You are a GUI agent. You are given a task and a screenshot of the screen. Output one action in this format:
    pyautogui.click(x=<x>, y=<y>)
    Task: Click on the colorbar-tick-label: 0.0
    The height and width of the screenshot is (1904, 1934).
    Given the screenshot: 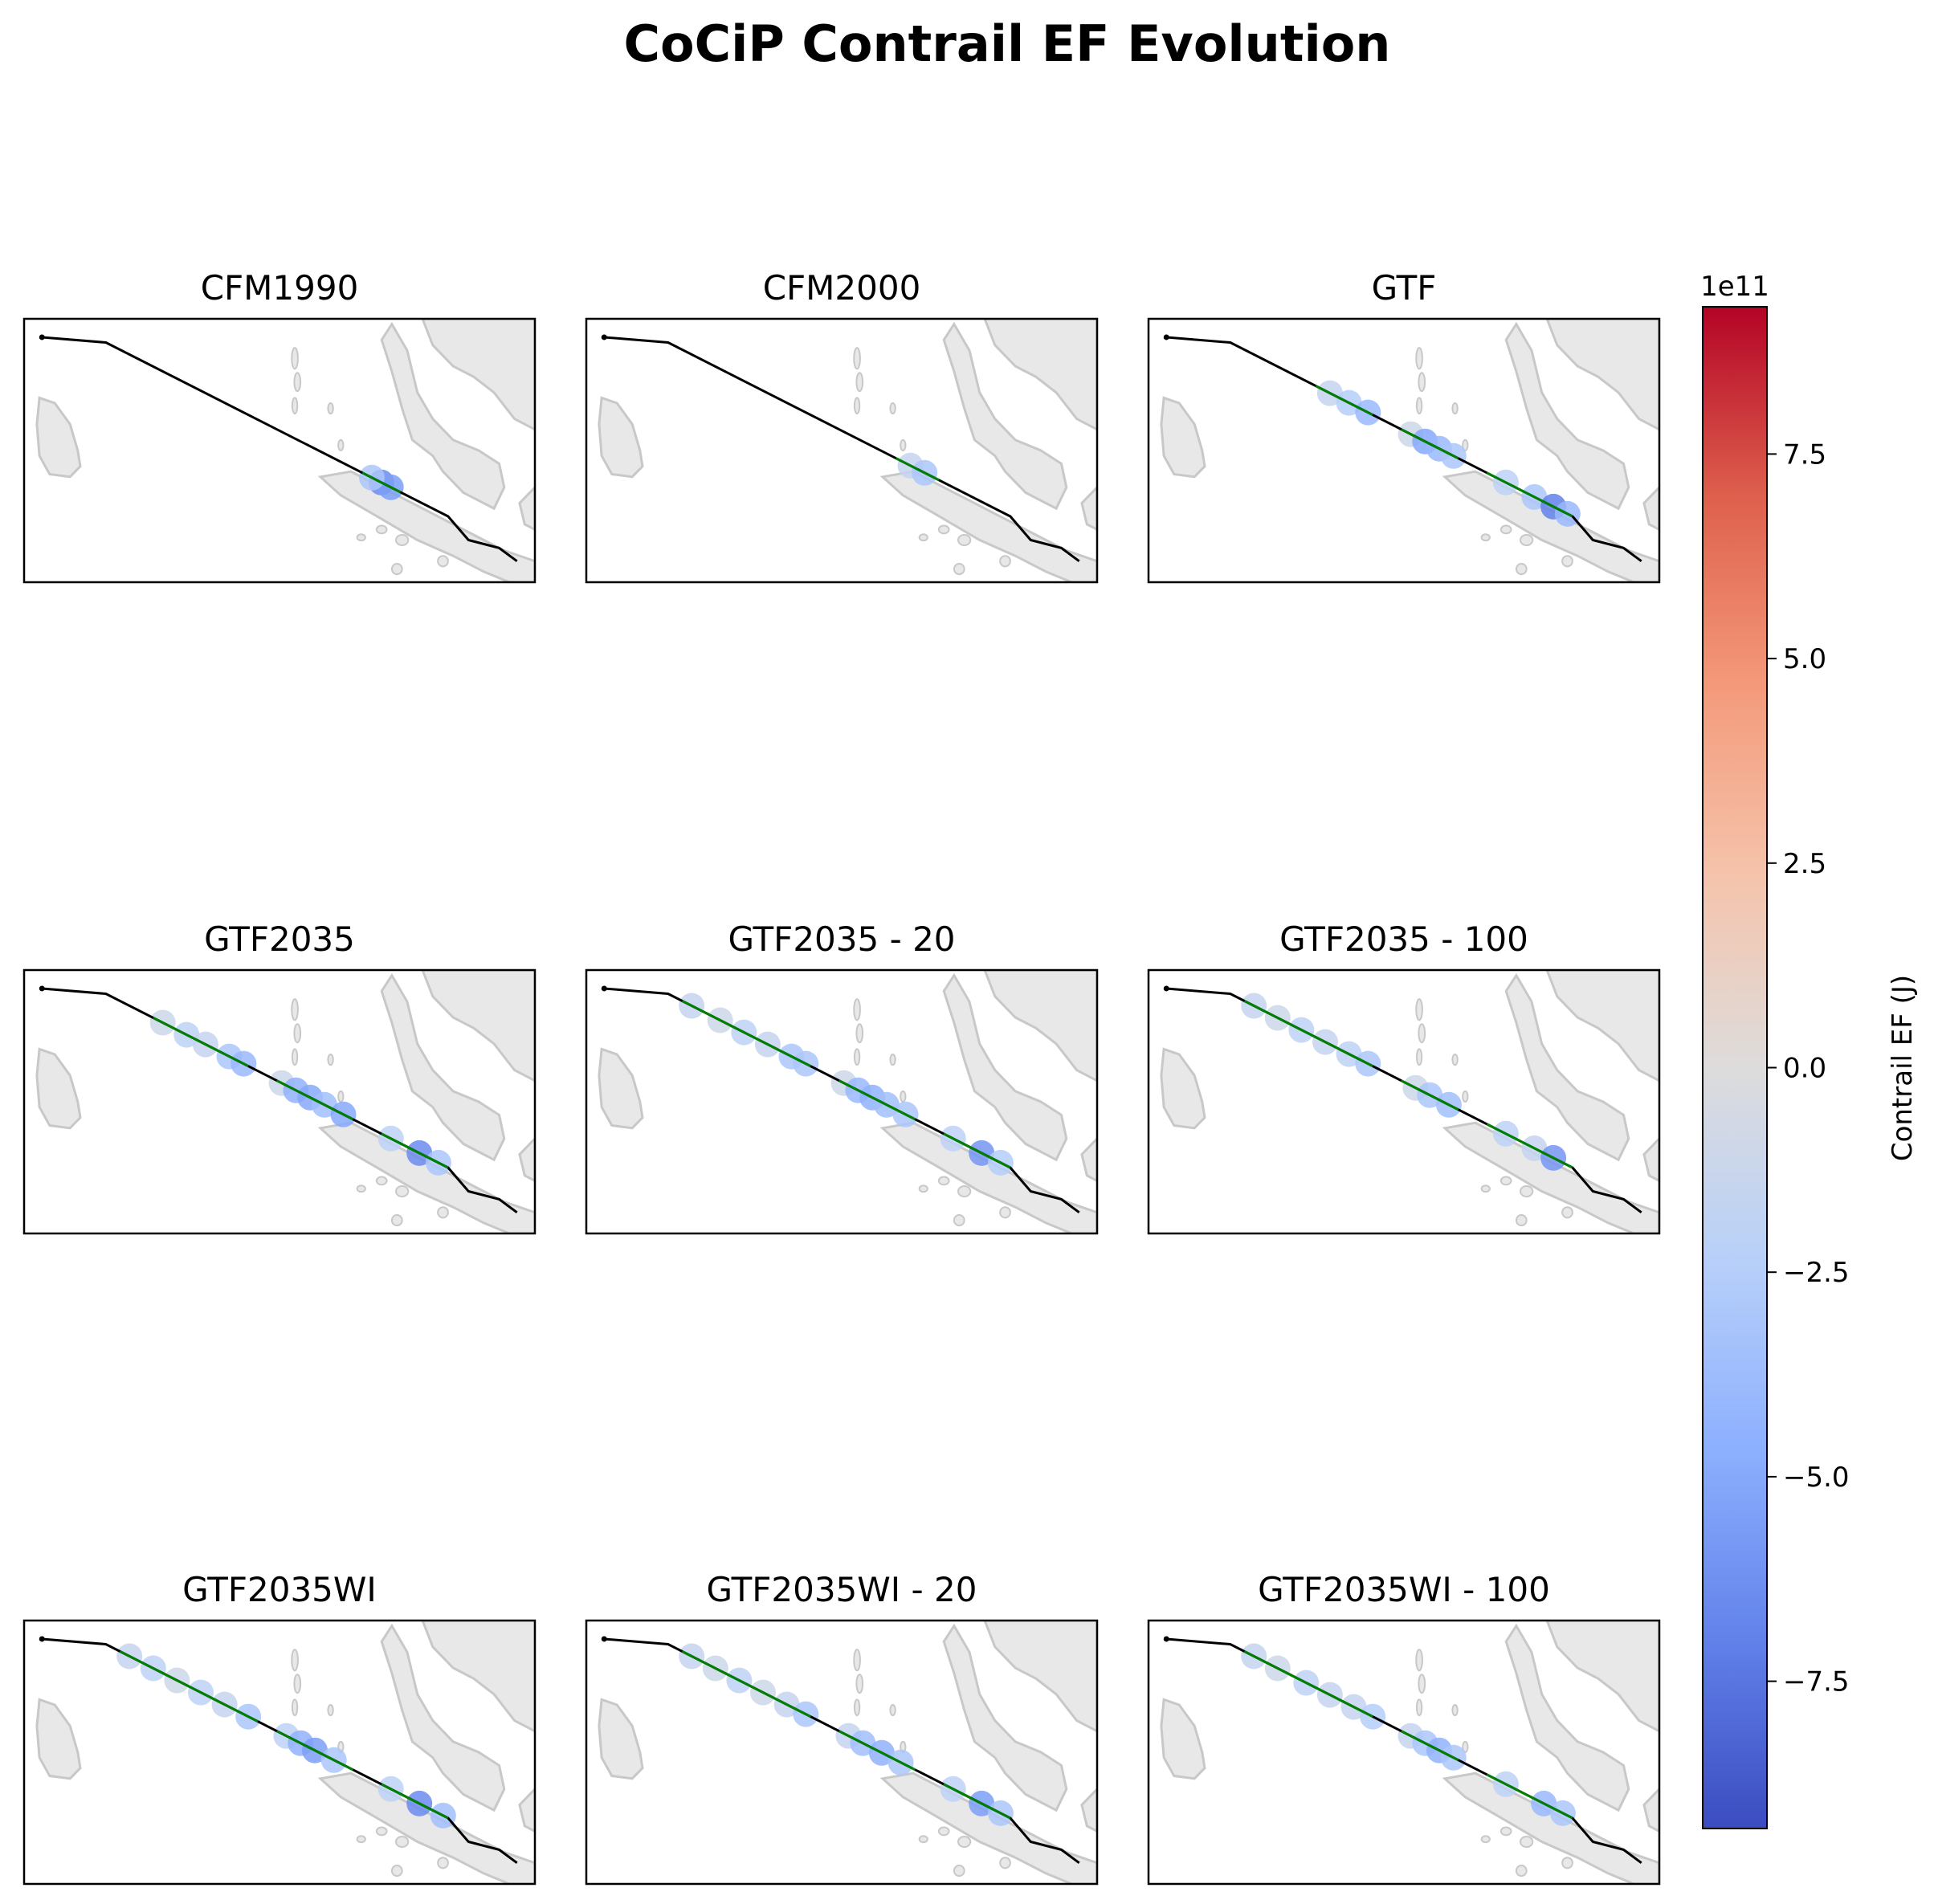 What is the action you would take?
    pyautogui.click(x=1805, y=1069)
    